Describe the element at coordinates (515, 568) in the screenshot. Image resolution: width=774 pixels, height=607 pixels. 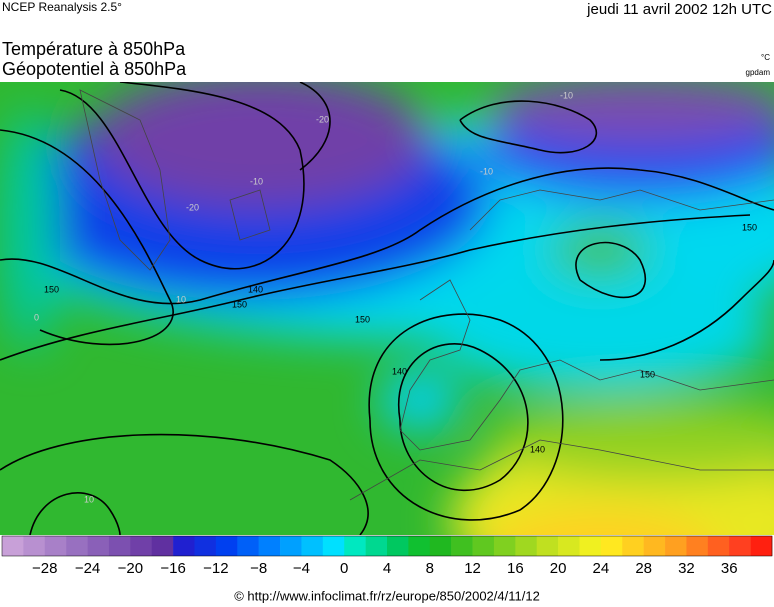
I see `colorbar-tick-label: 16` at that location.